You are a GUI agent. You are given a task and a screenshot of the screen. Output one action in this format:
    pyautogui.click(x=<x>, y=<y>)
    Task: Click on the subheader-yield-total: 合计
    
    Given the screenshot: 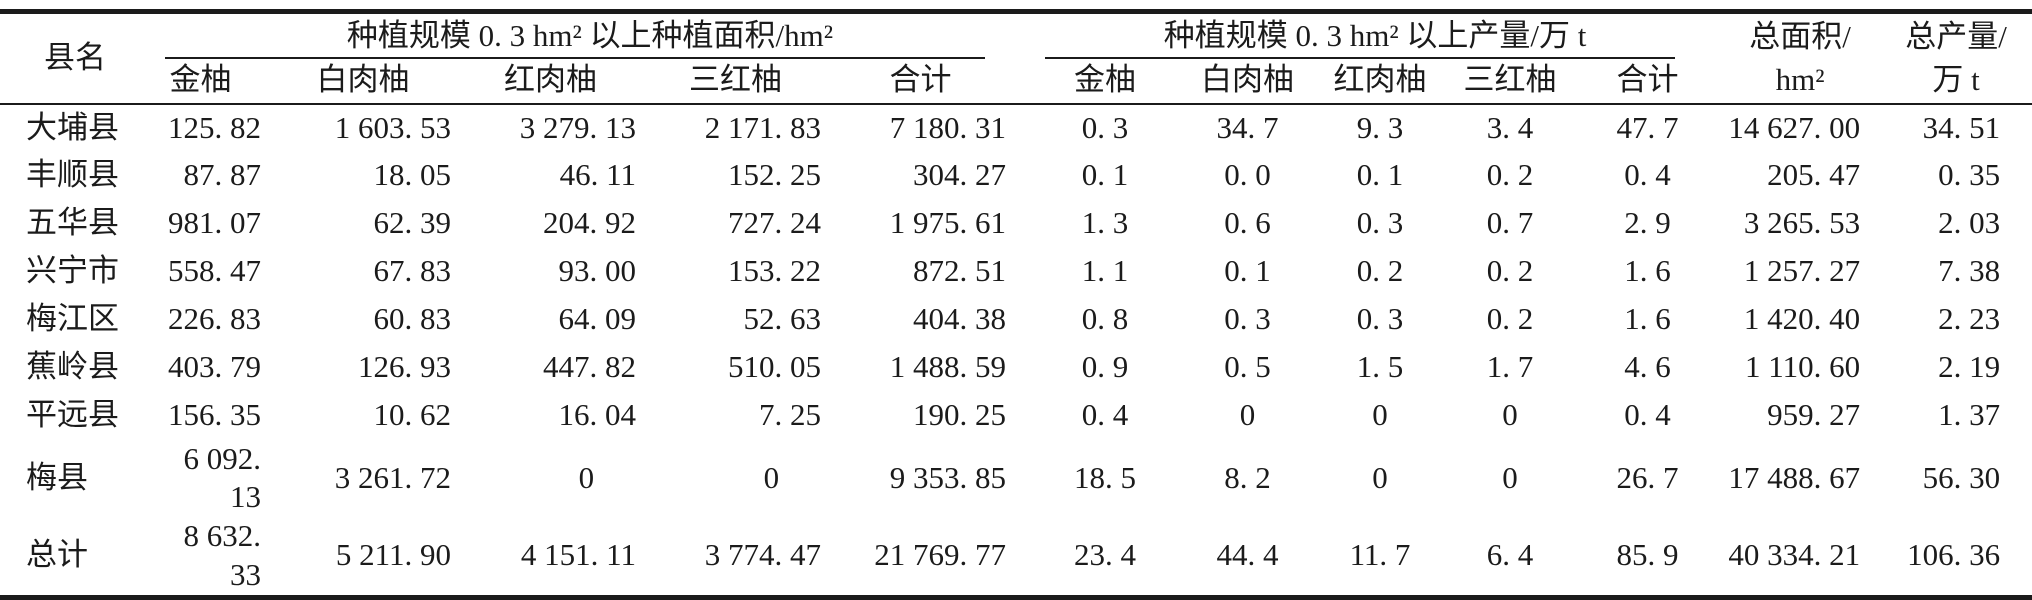 What is the action you would take?
    pyautogui.click(x=1647, y=80)
    